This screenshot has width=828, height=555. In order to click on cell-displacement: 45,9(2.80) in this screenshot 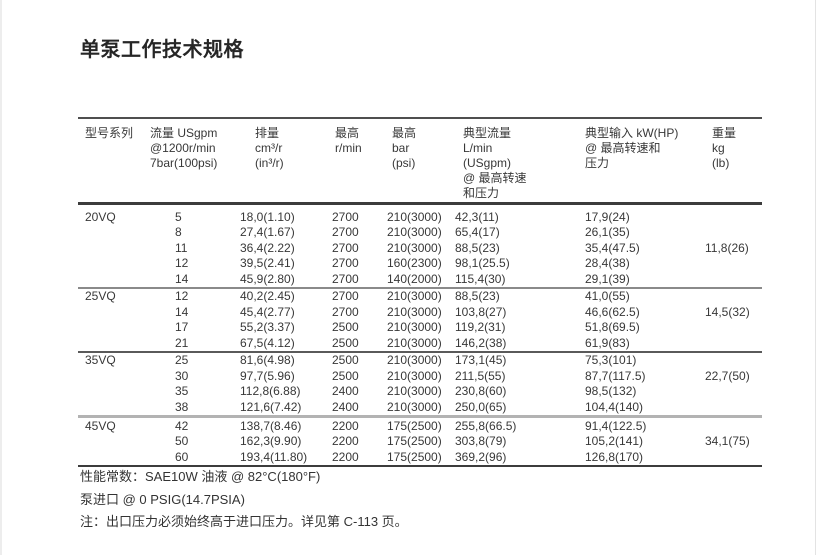, I will do `click(267, 278)`.